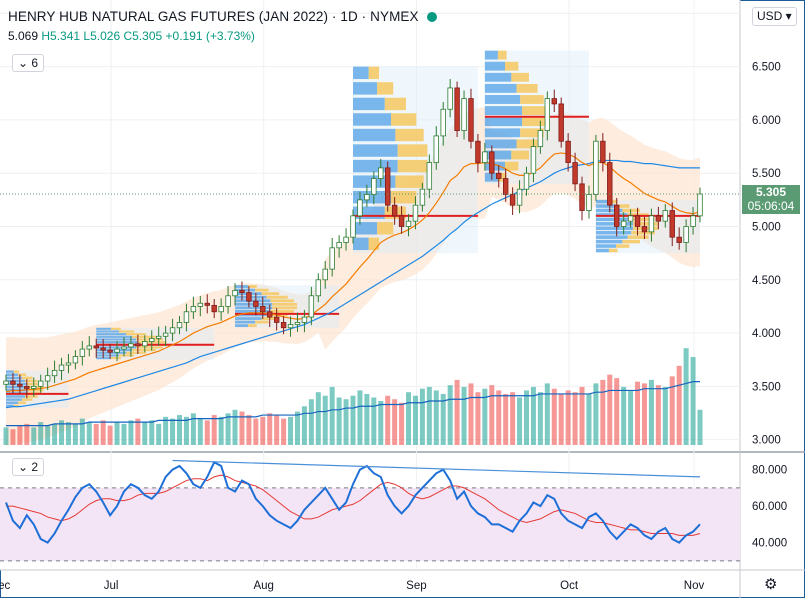 The image size is (807, 600). I want to click on main-indicators-toggle: ⌄ 6, so click(28, 63).